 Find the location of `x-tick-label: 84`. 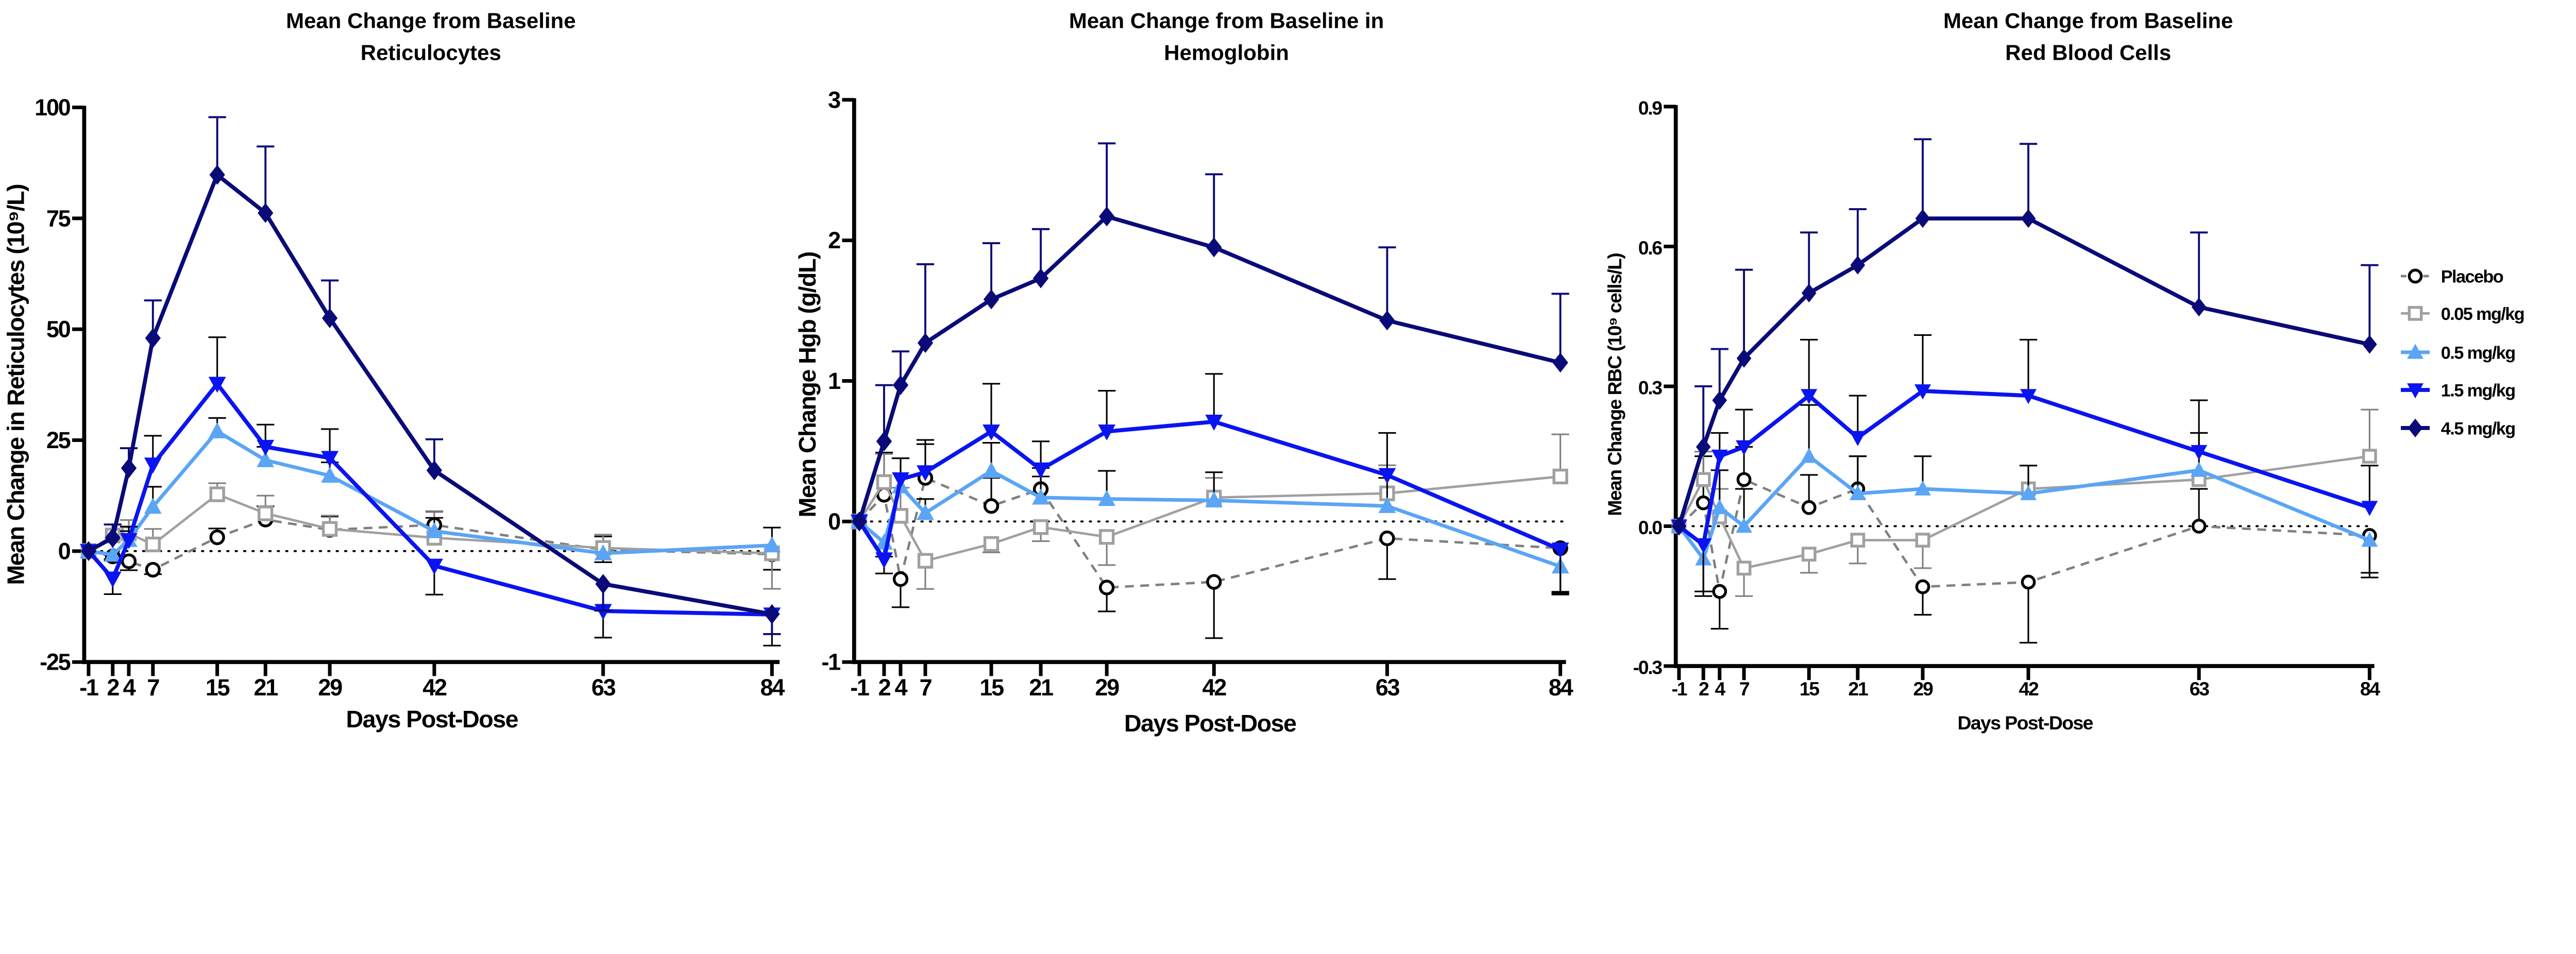

x-tick-label: 84 is located at coordinates (772, 687).